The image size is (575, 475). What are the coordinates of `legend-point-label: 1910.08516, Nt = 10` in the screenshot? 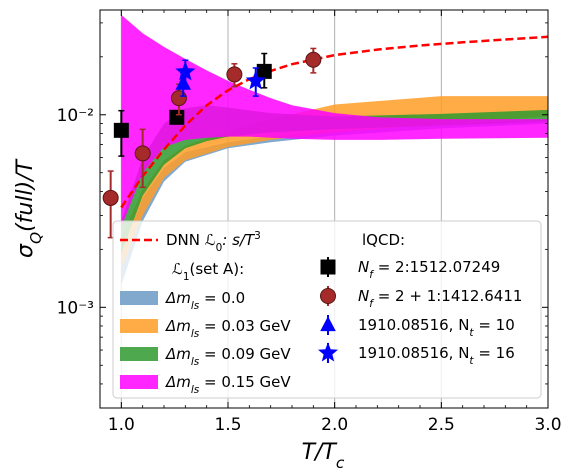 It's located at (436, 327).